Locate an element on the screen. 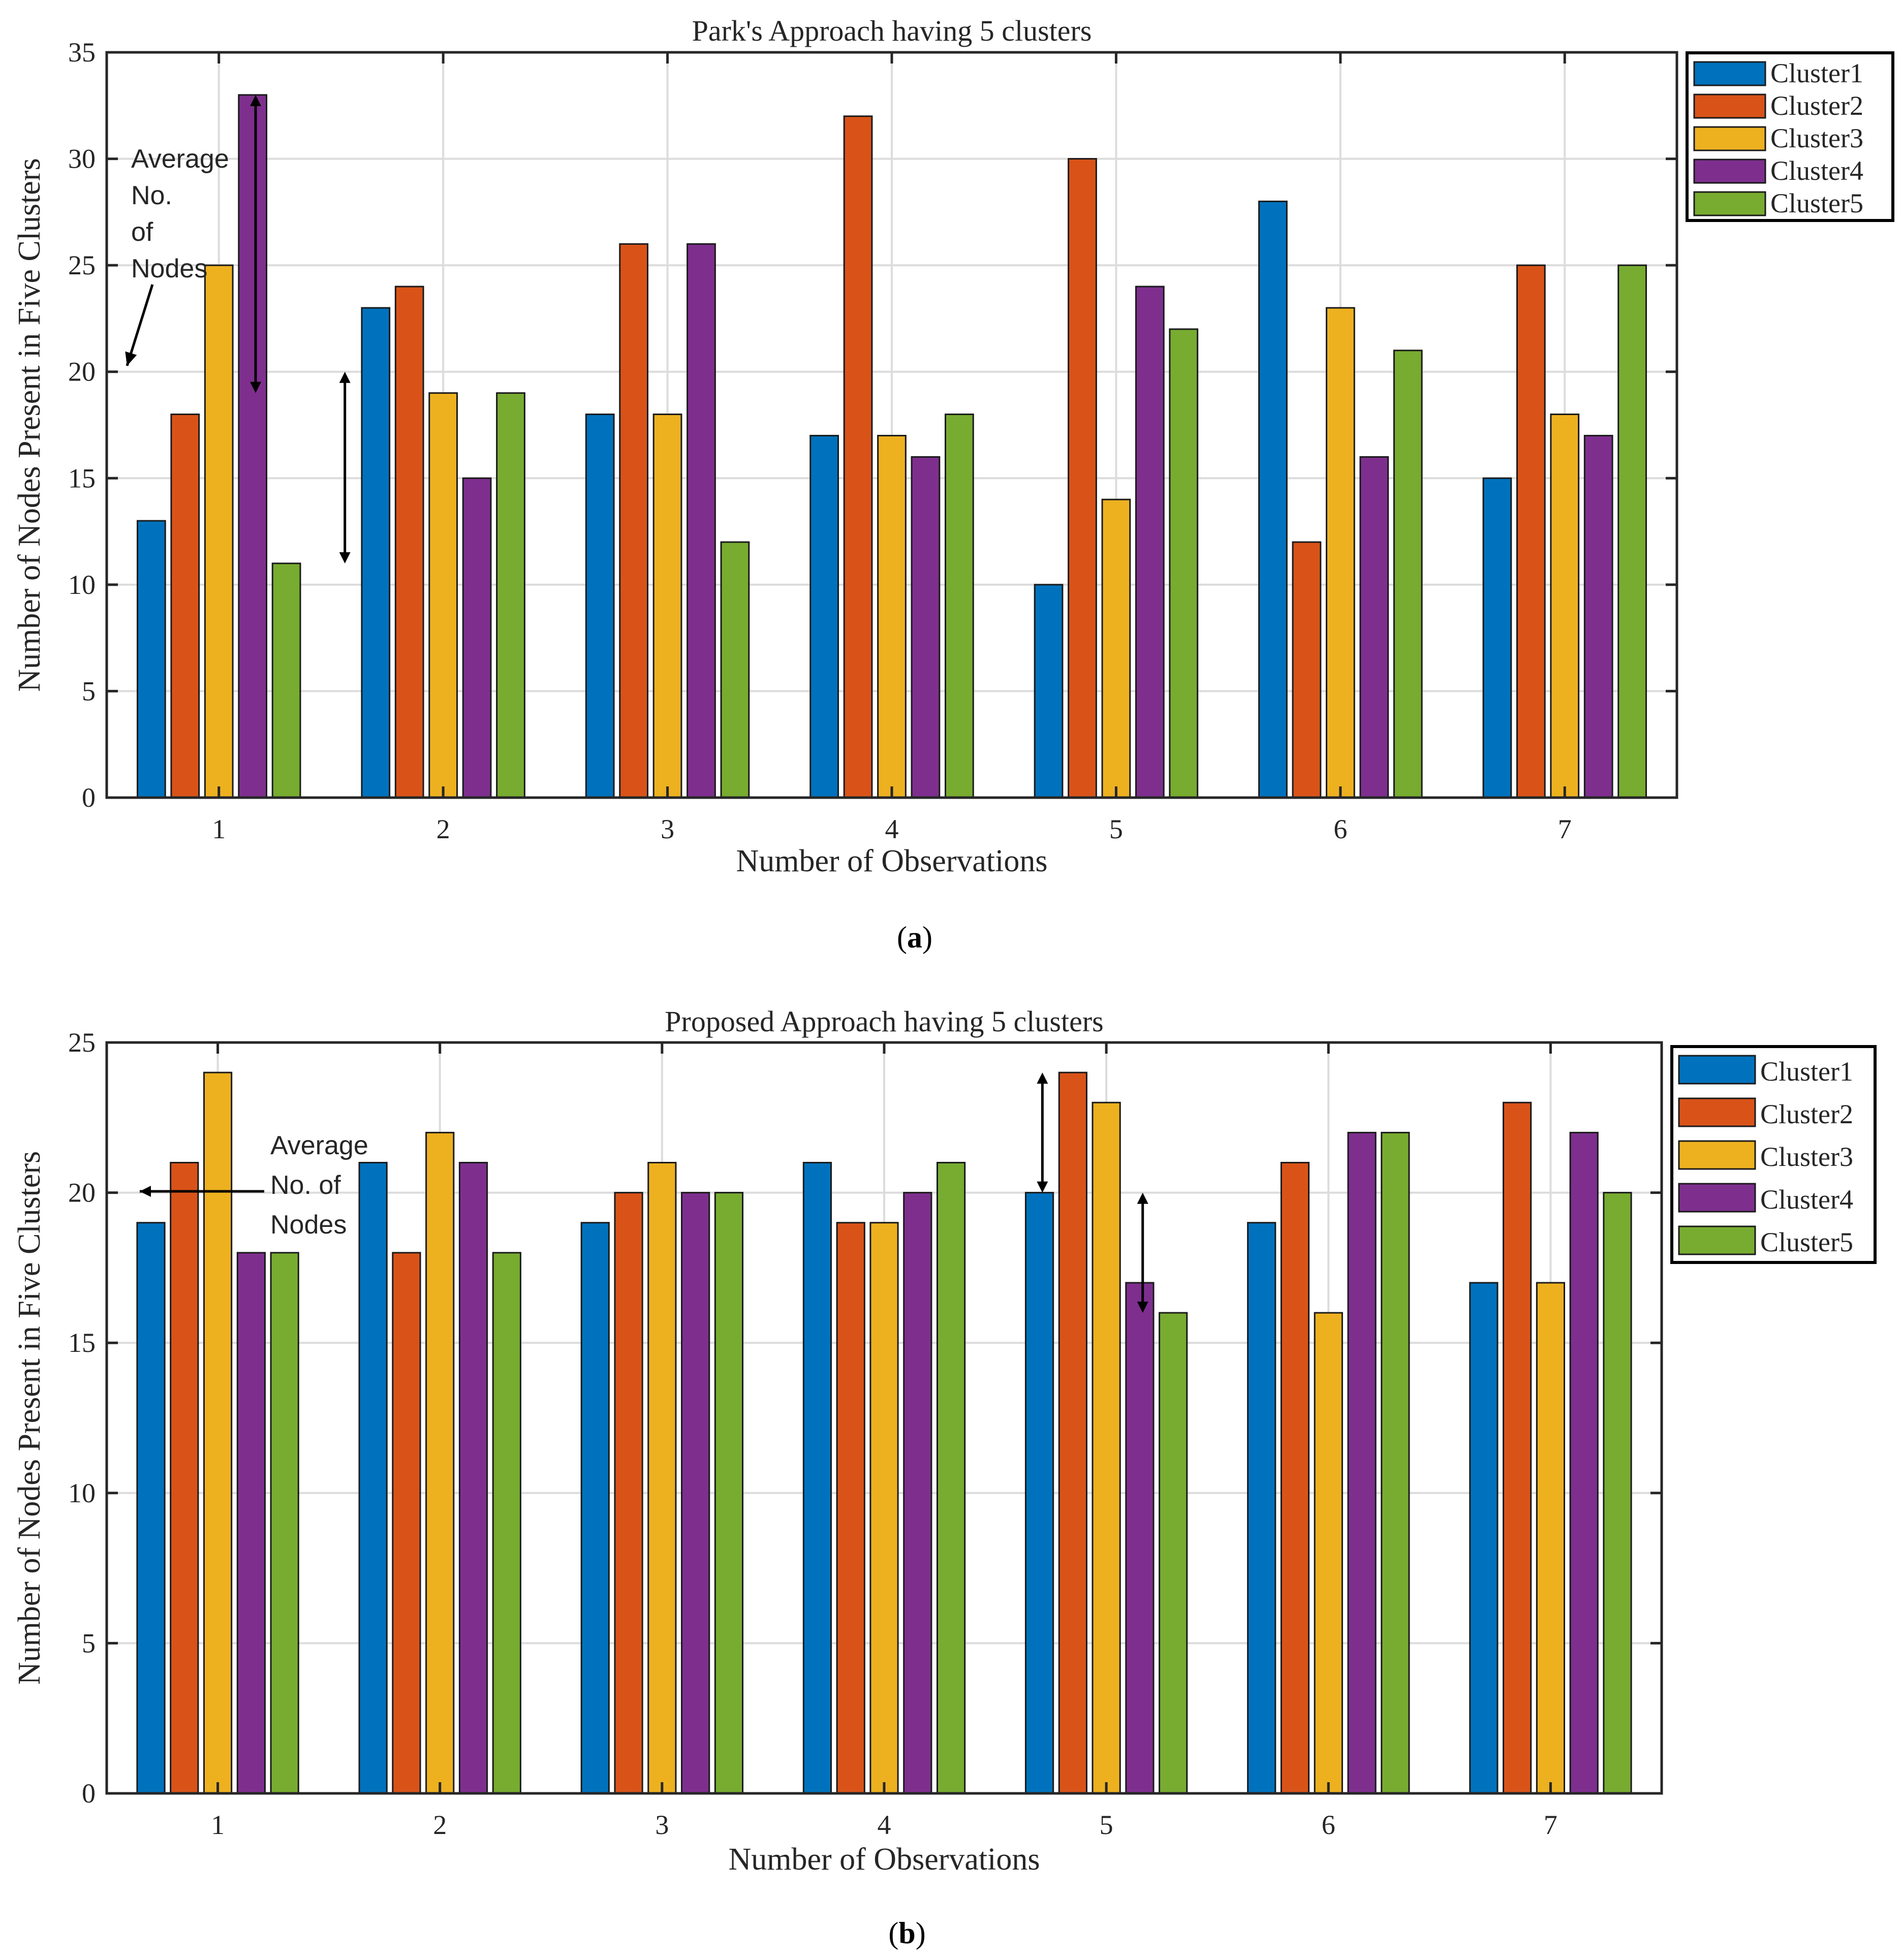 The image size is (1902, 1960). range-arrow-0-head-down is located at coordinates (1042, 1187).